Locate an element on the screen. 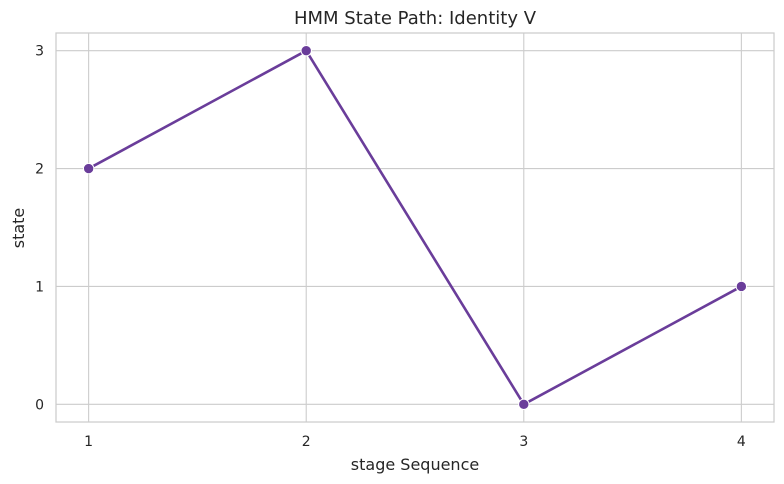 This screenshot has width=784, height=484. x-tick-label: 4 is located at coordinates (741, 442).